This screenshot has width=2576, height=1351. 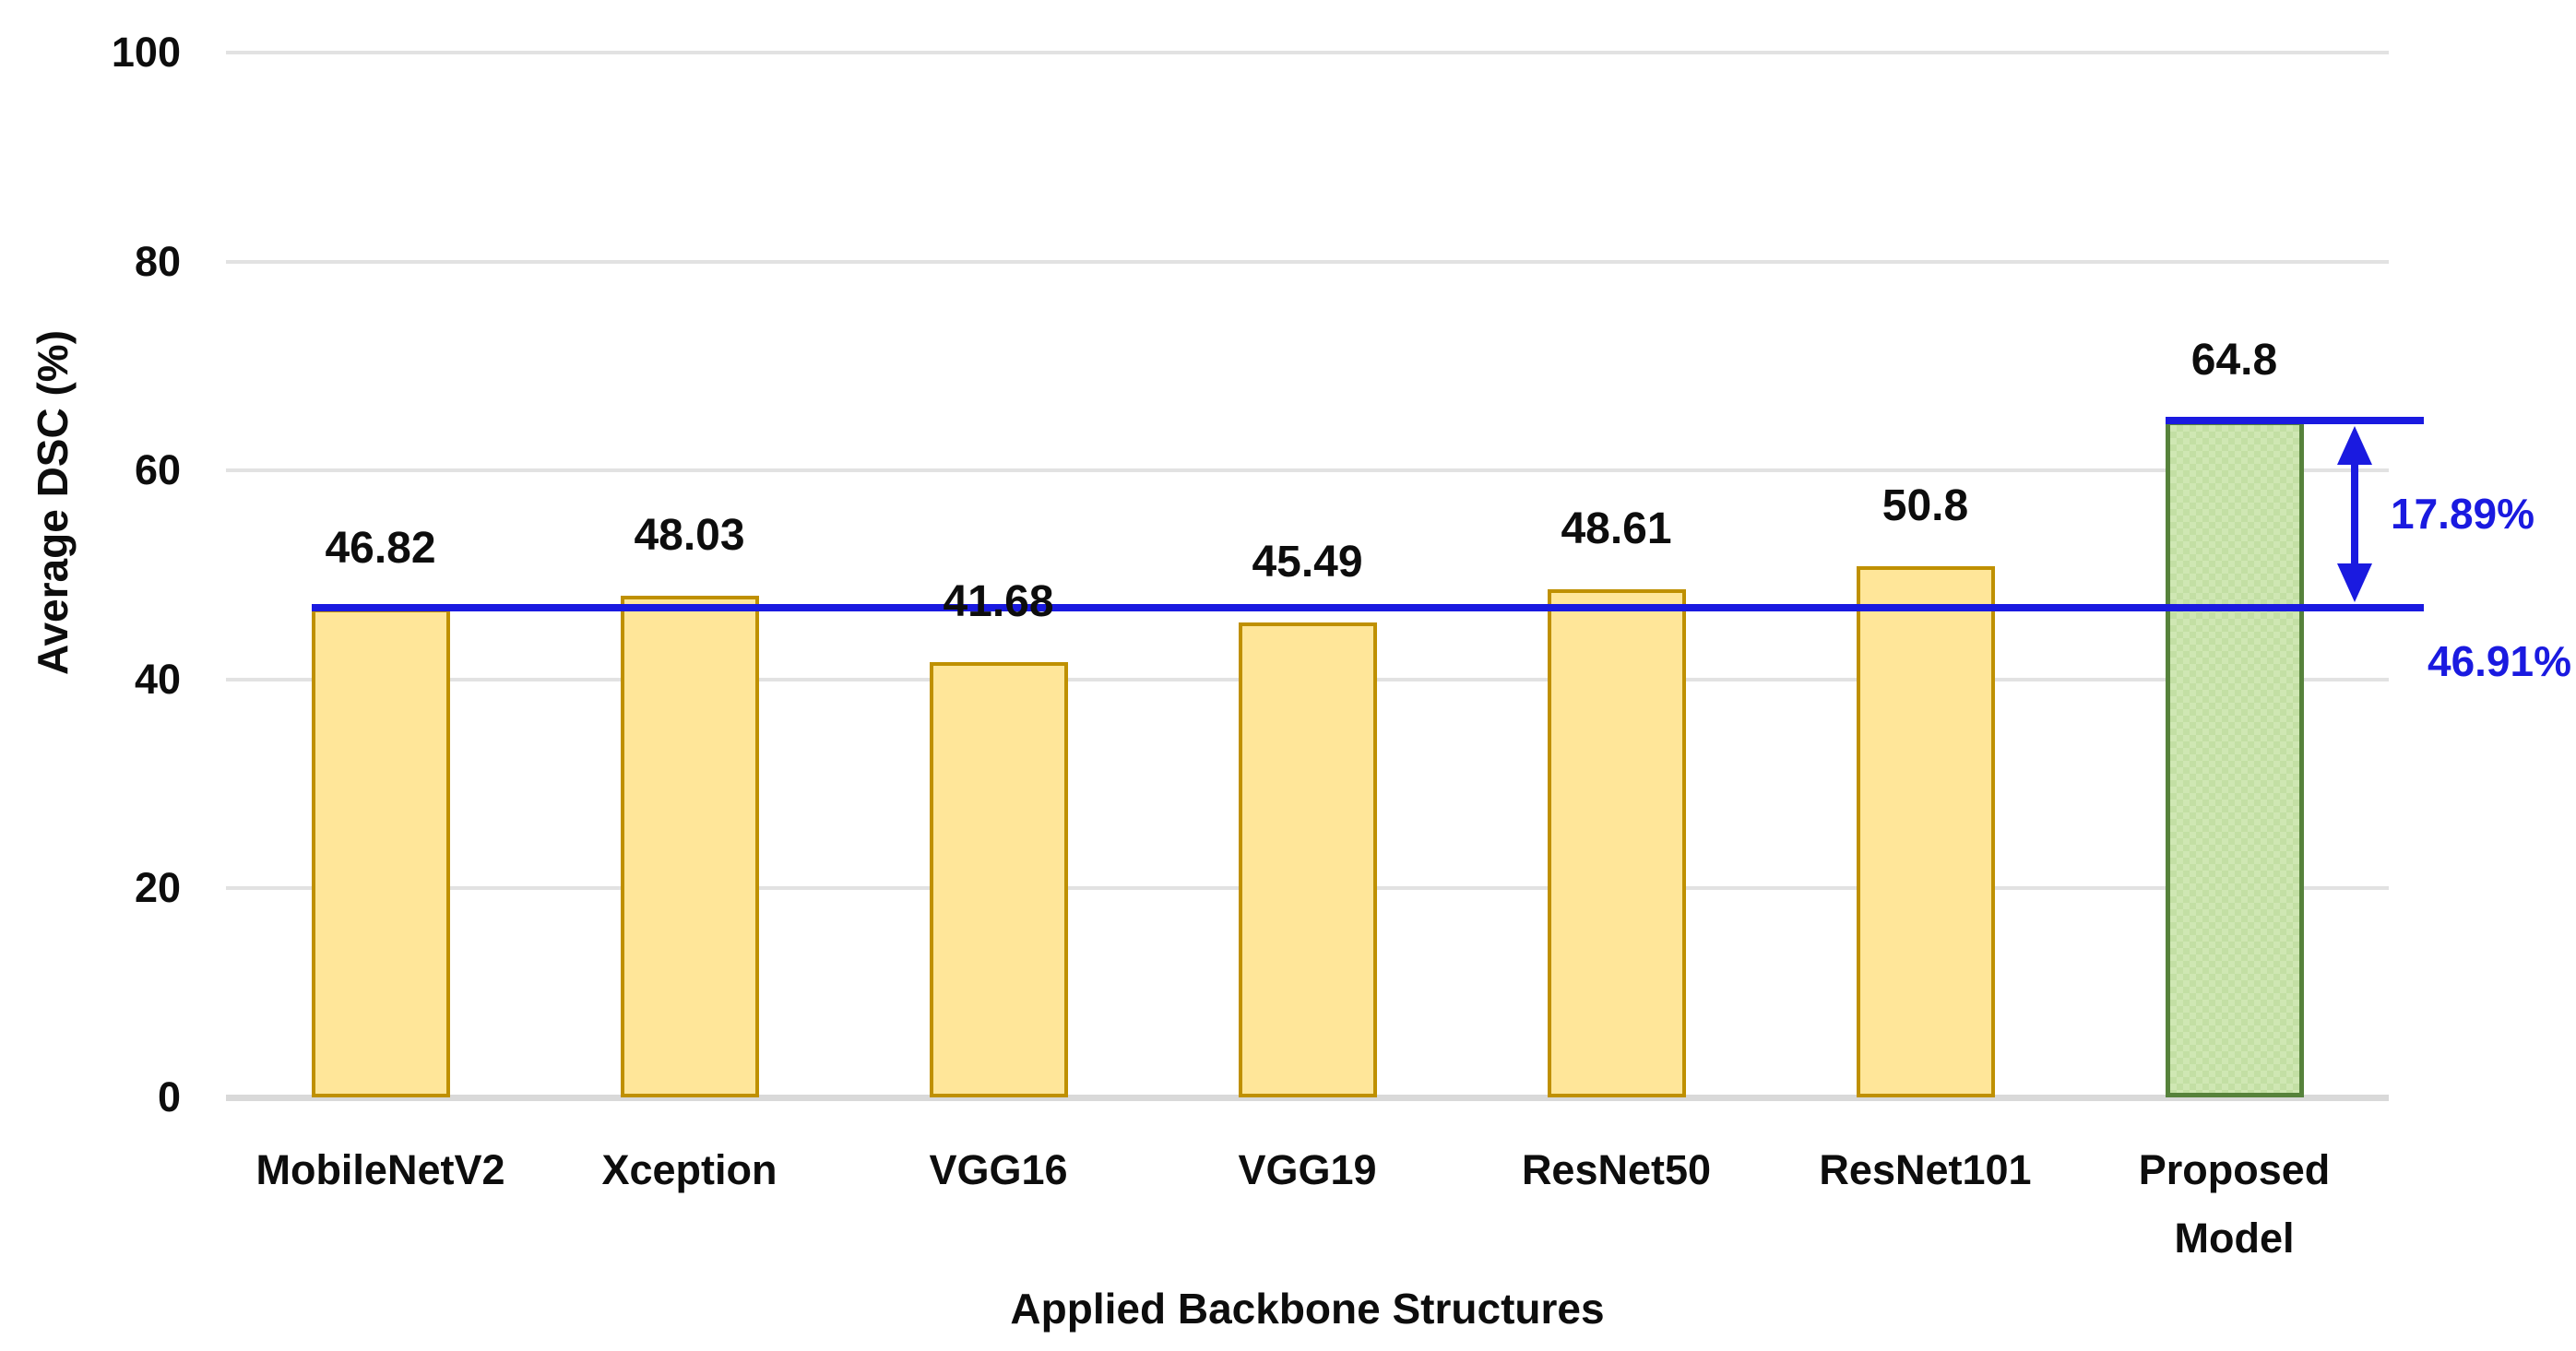 I want to click on bar-value-label-proposed-model: 64.8, so click(x=2234, y=360).